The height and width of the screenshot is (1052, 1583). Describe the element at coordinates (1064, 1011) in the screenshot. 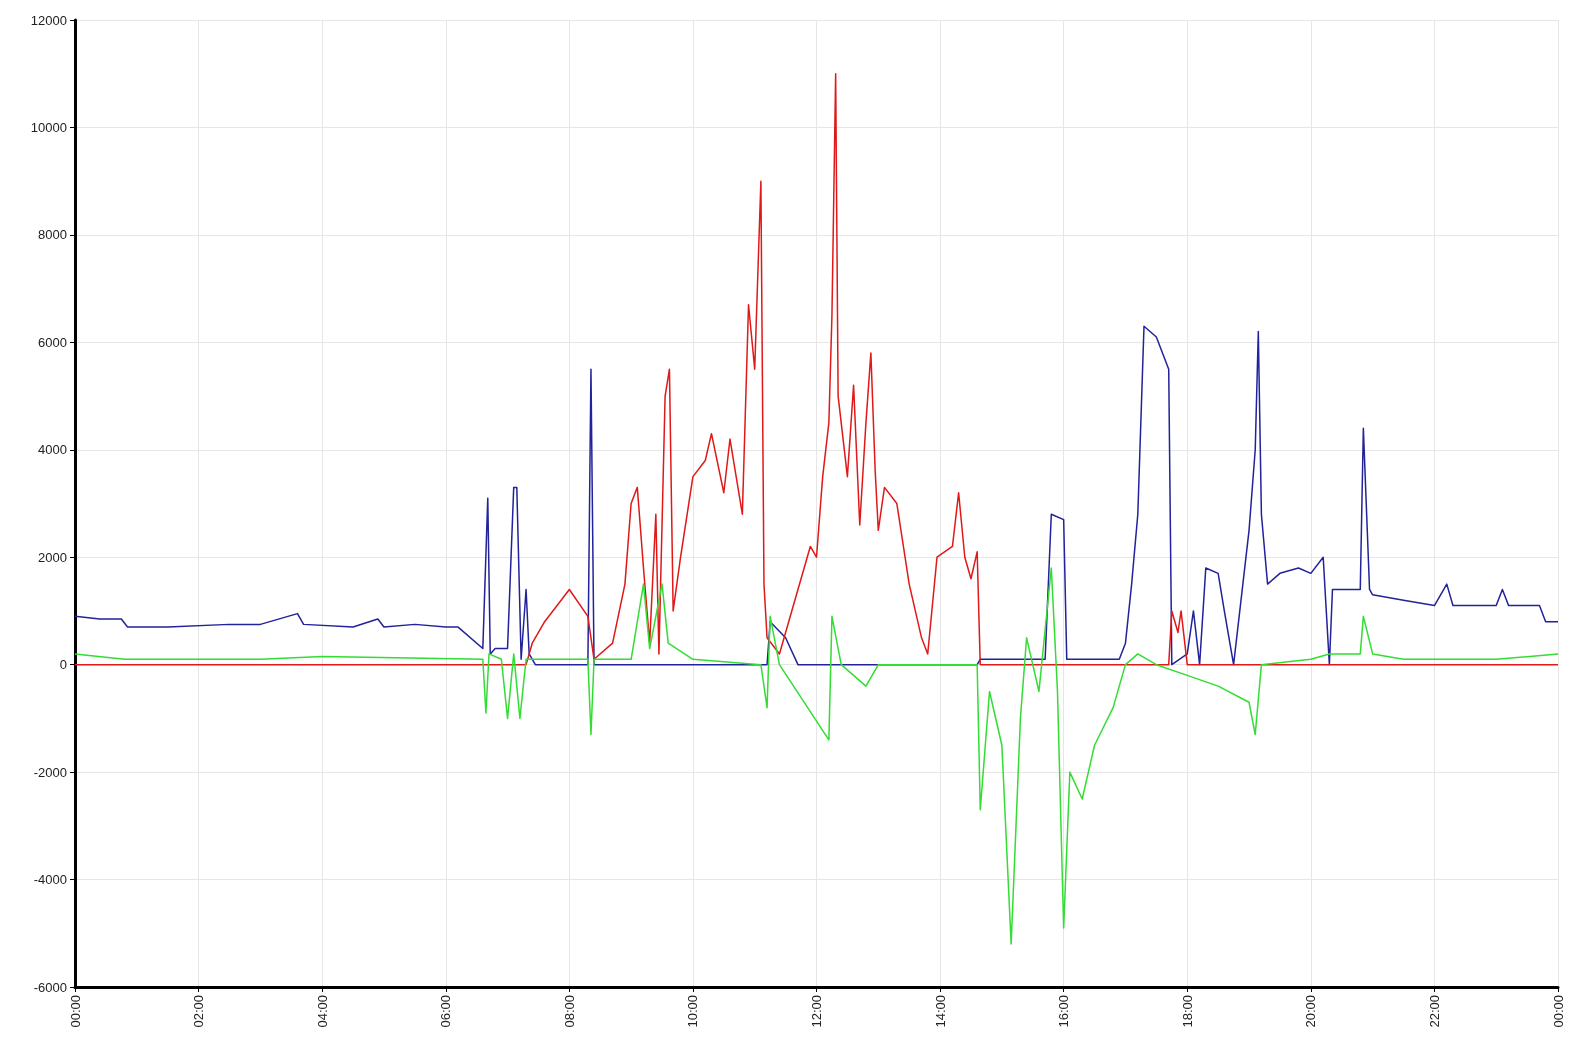

I see `x-tick-label: 16:00` at that location.